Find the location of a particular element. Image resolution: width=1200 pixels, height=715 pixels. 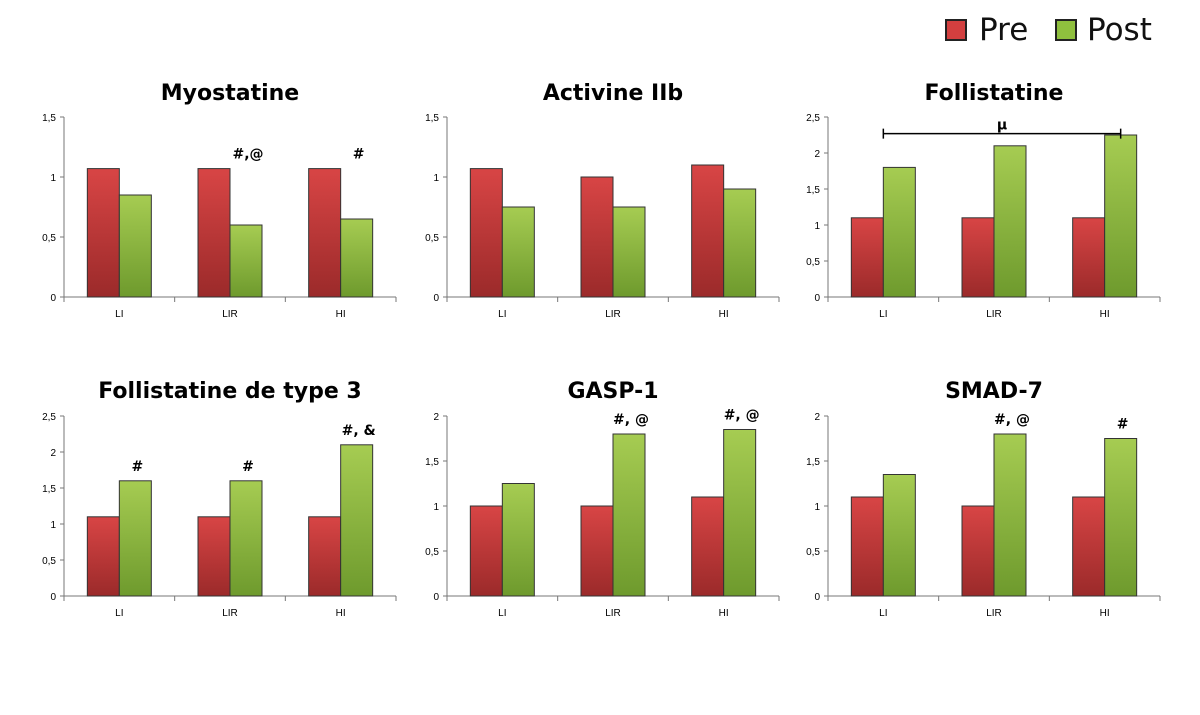

legend-swatch-pre is located at coordinates (956, 30).